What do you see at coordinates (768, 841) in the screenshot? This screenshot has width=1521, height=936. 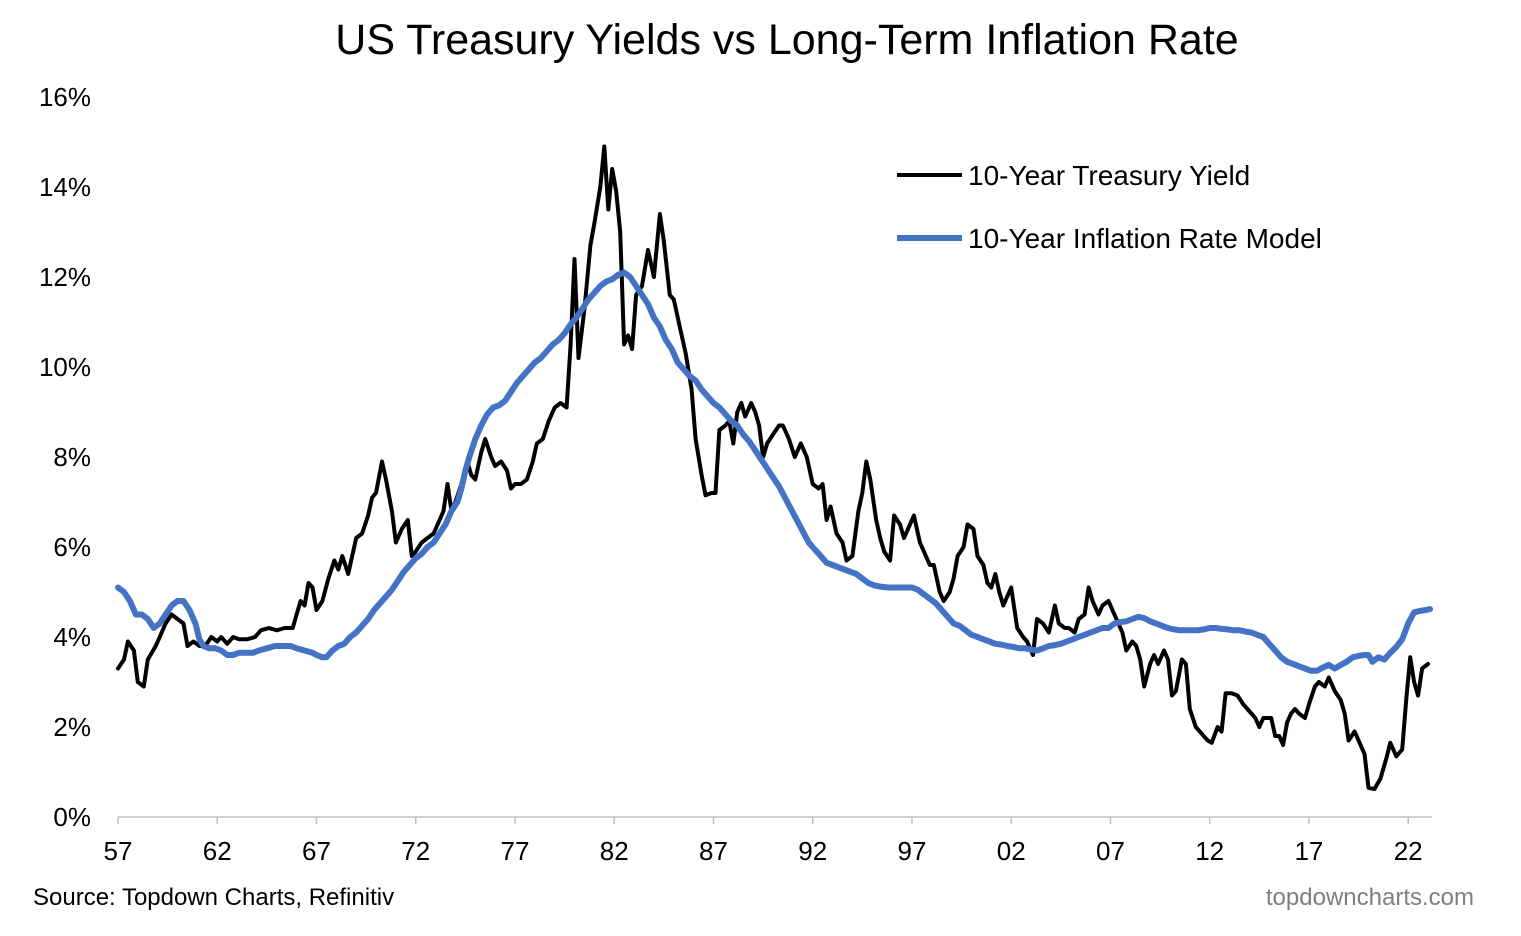 I see `x-axis: 57 62 67 72 77 82 87 92 97 02 07 12 17 22` at bounding box center [768, 841].